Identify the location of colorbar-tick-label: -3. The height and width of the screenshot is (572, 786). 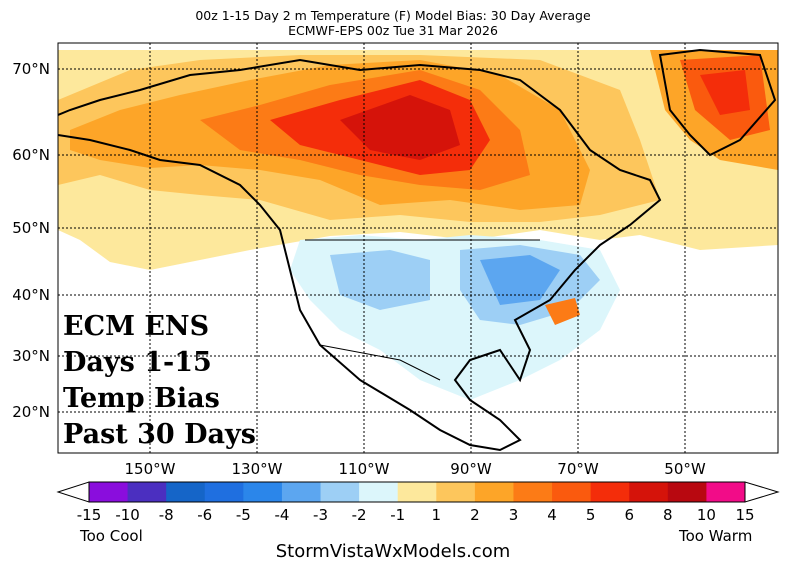
(320, 515).